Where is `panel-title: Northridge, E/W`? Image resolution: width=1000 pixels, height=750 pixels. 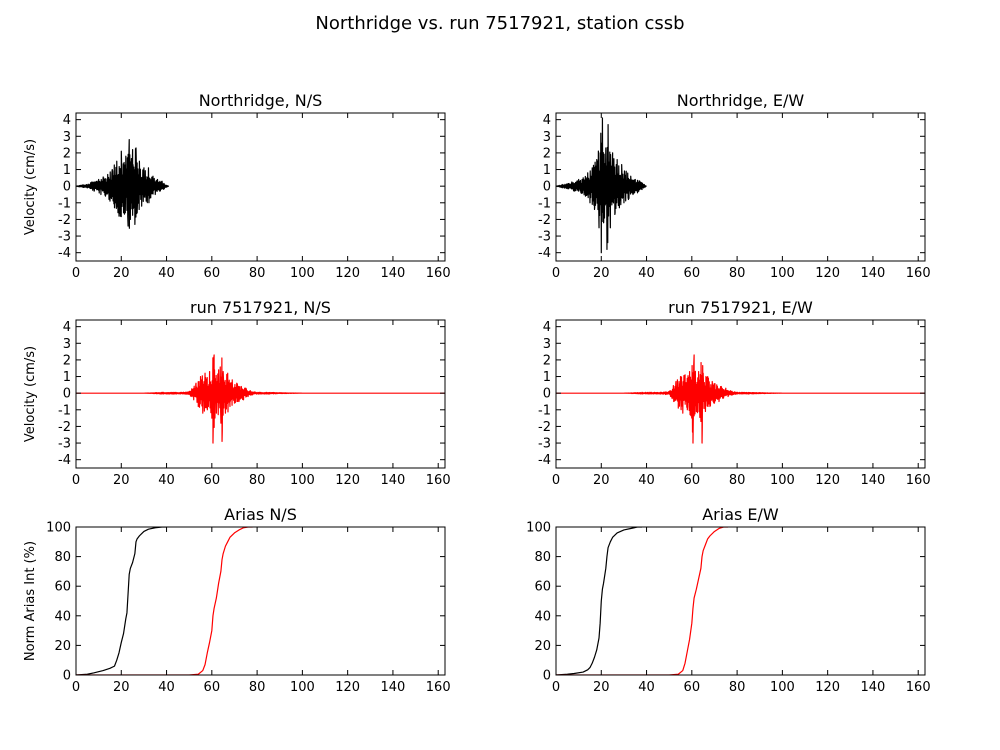
panel-title: Northridge, E/W is located at coordinates (741, 100).